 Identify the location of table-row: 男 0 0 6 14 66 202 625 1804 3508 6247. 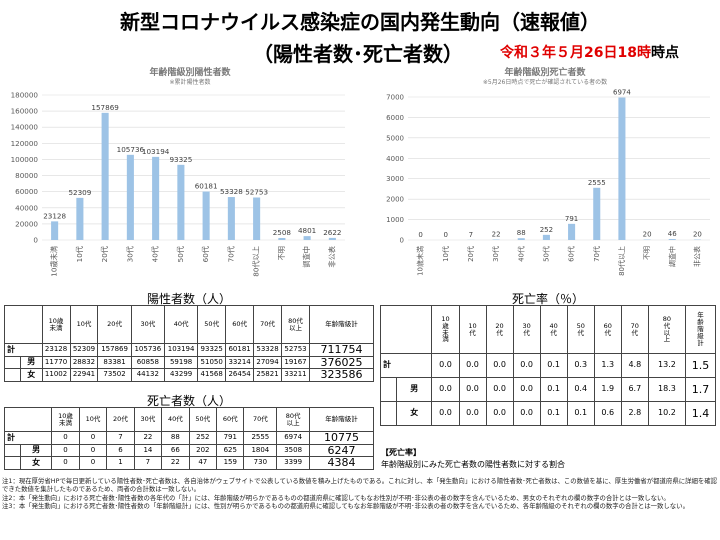
(189, 450).